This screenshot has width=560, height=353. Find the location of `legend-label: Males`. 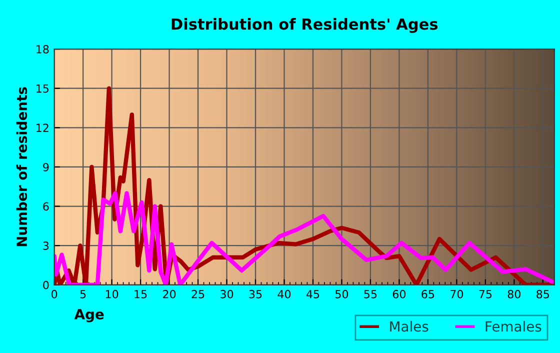

legend-label: Males is located at coordinates (409, 326).